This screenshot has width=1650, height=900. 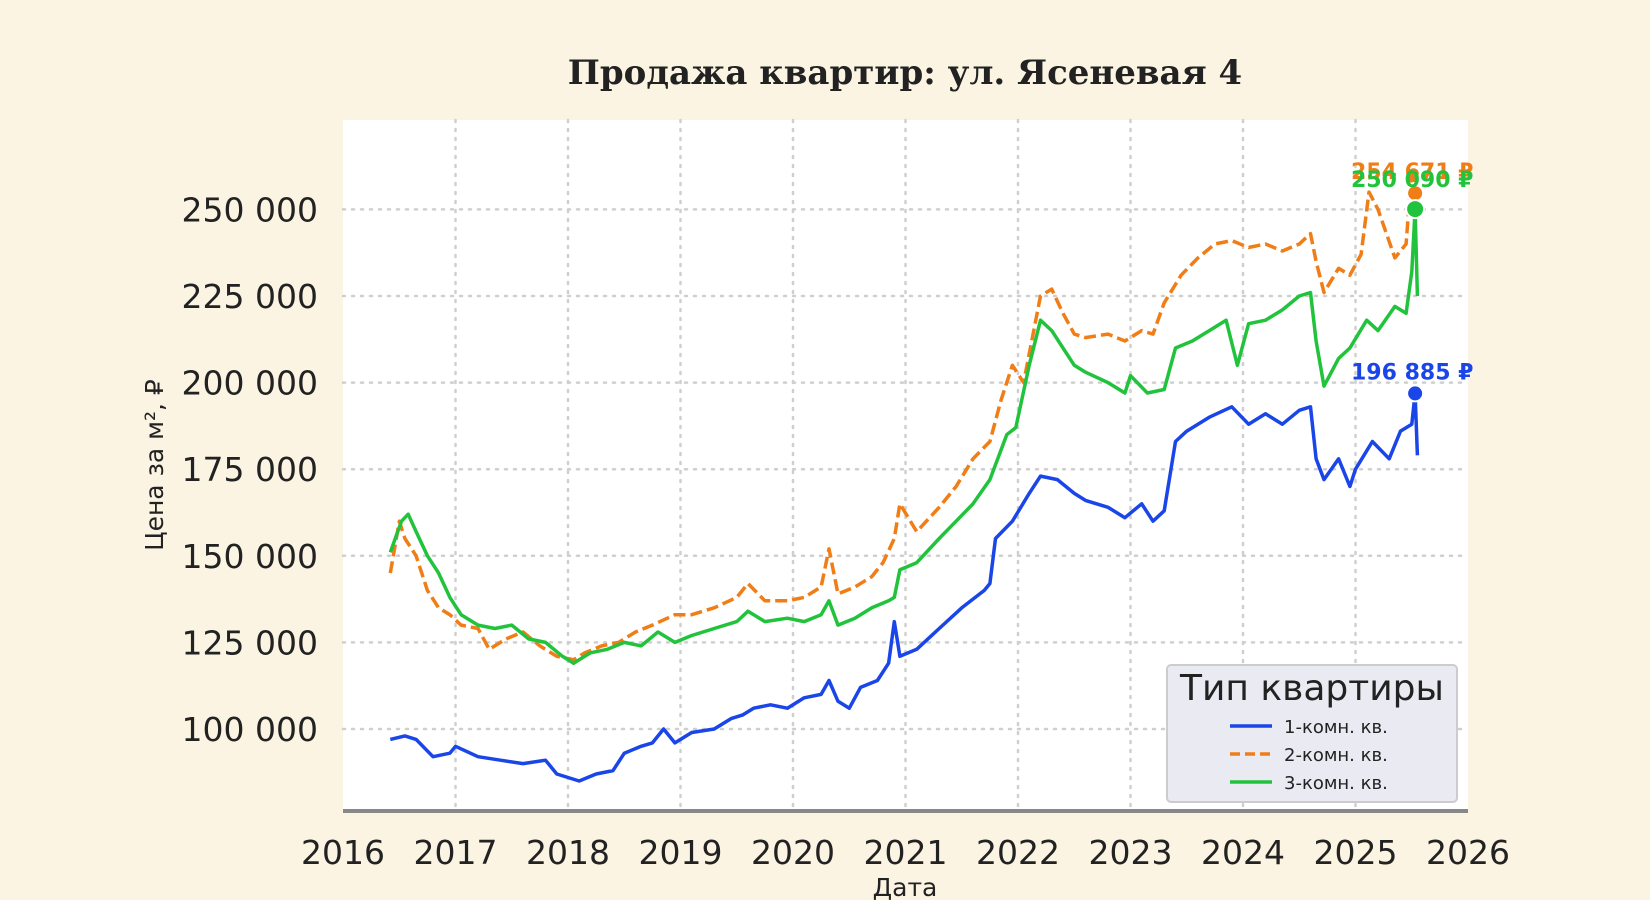 I want to click on x-tick-label: 2018, so click(x=568, y=852).